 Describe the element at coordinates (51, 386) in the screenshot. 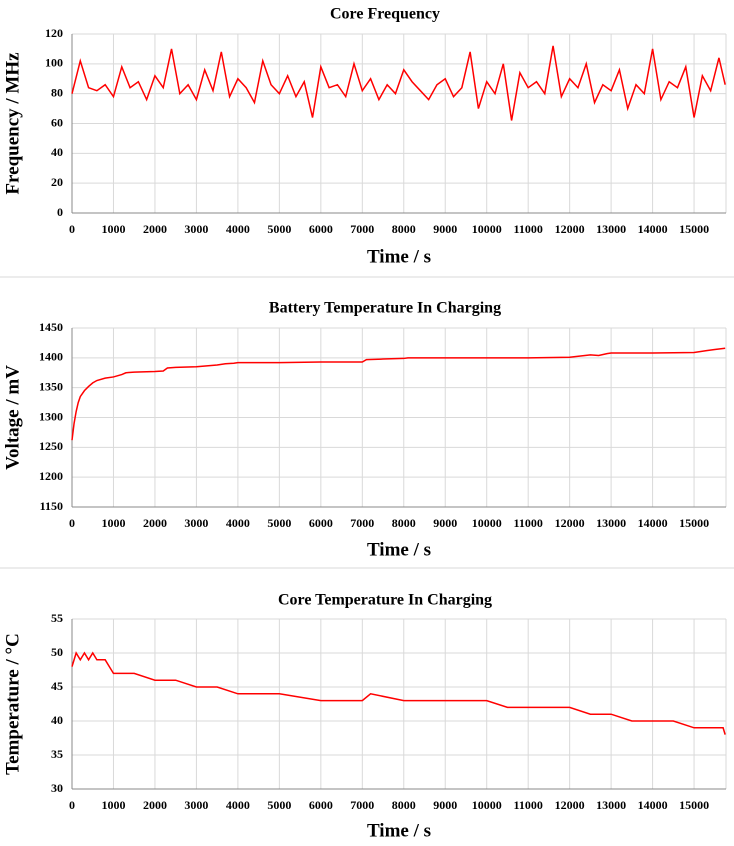

I see `y-tick-label: 1350` at that location.